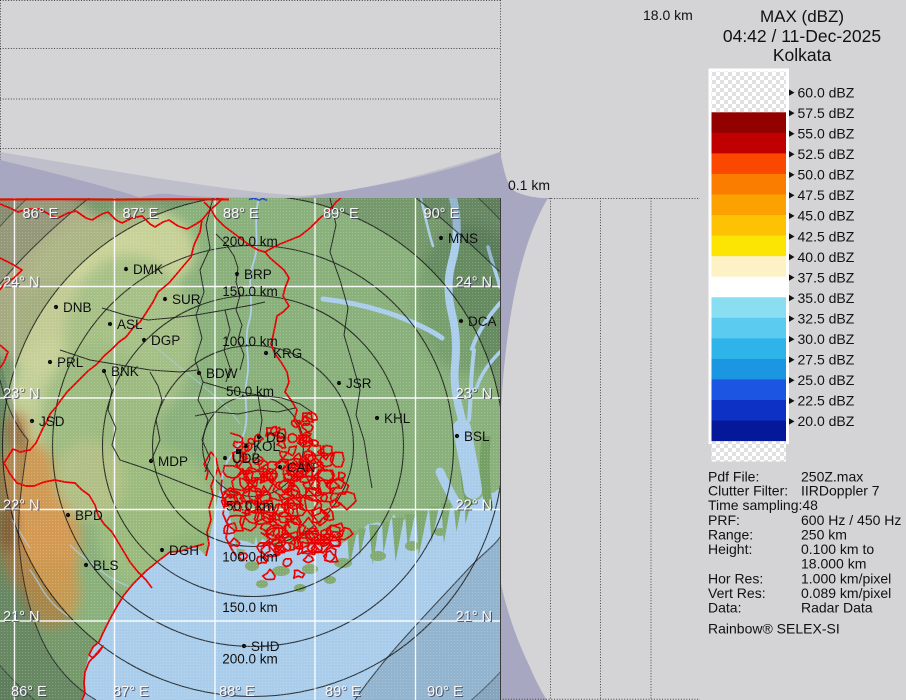 Image resolution: width=906 pixels, height=700 pixels. Describe the element at coordinates (826, 236) in the screenshot. I see `svg-text: 42.5 dBZ` at that location.